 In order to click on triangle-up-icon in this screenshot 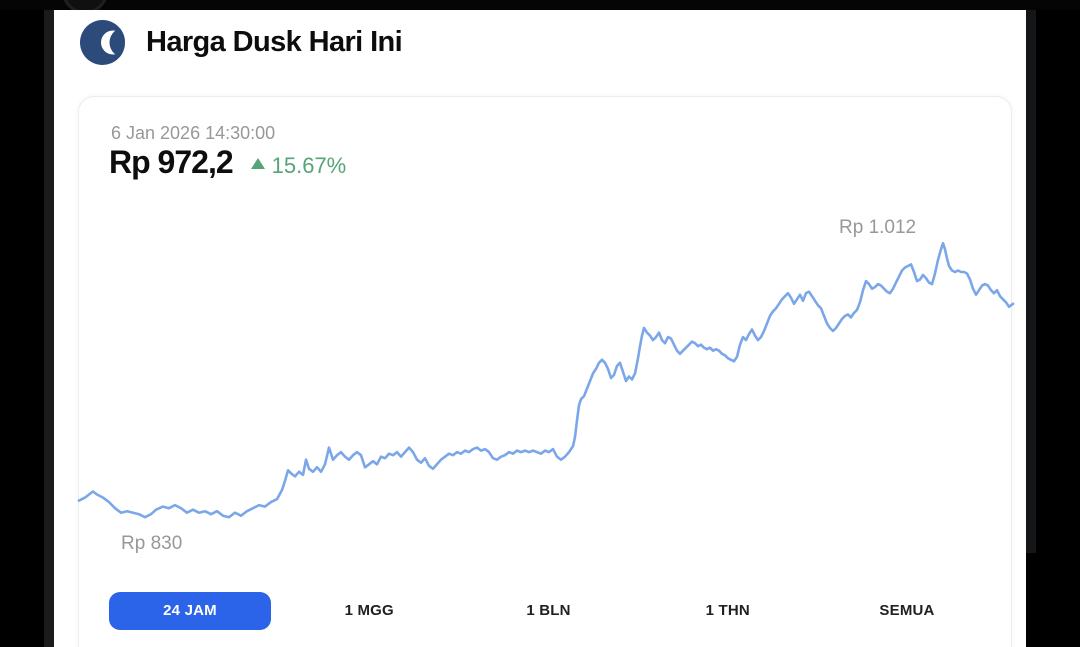, I will do `click(257, 163)`.